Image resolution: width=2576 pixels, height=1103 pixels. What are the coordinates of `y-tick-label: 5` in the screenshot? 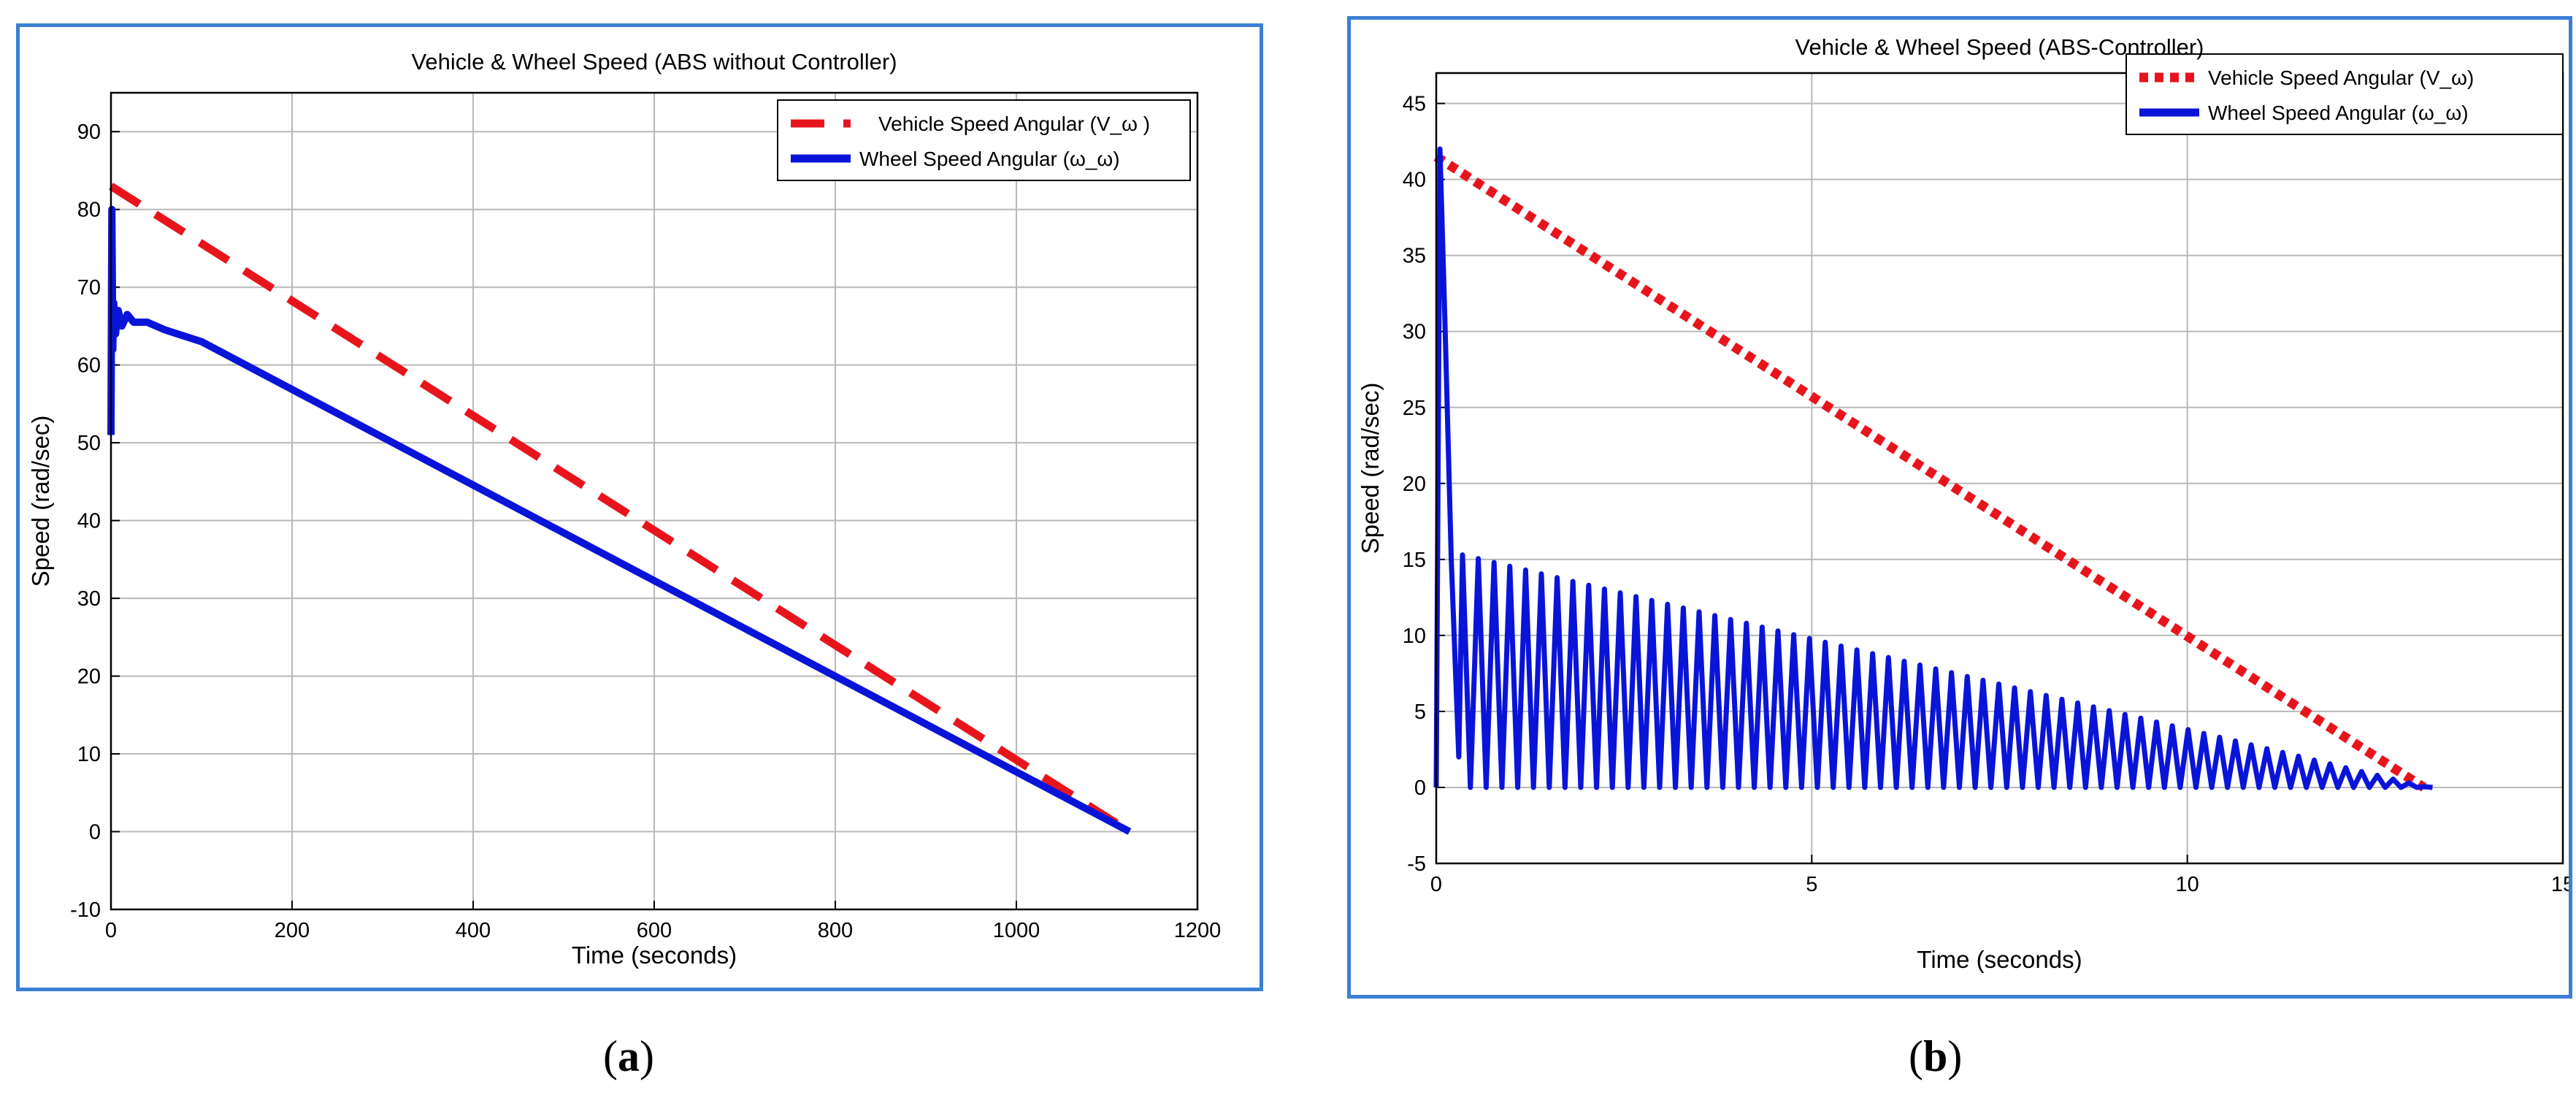 It's located at (1420, 712).